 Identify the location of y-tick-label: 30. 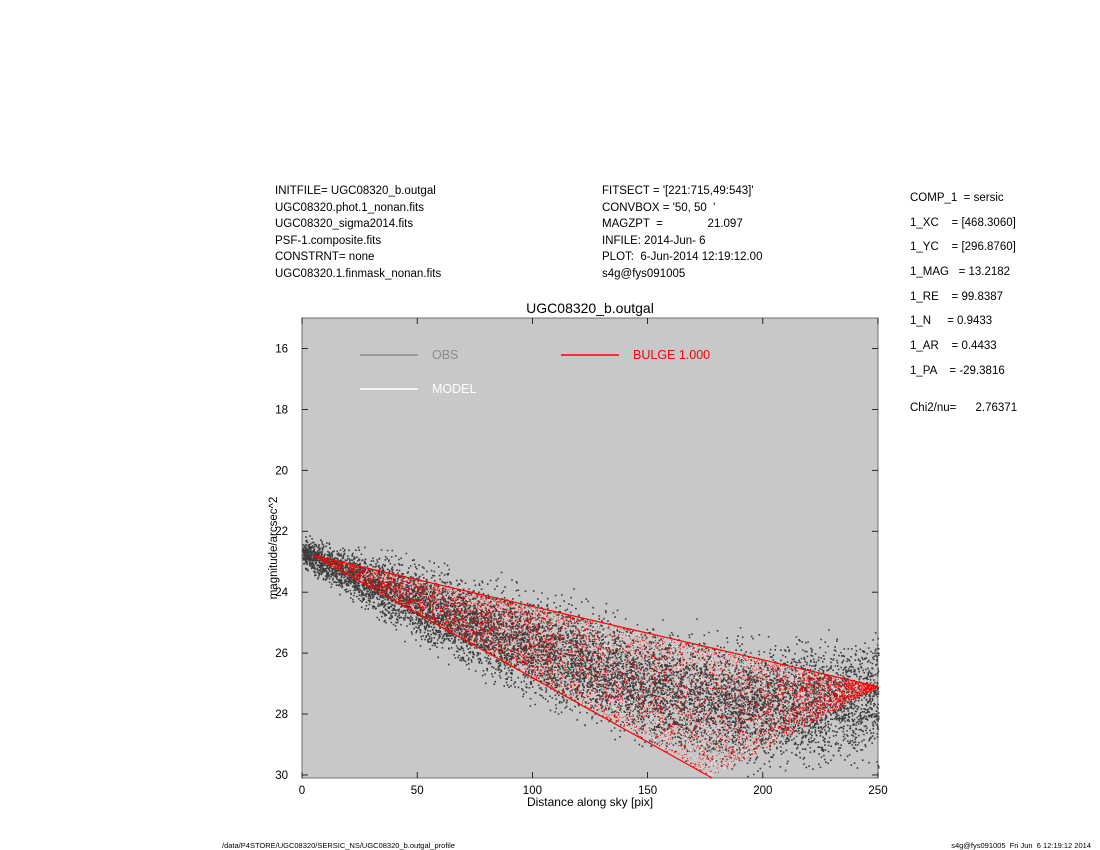
(281, 776).